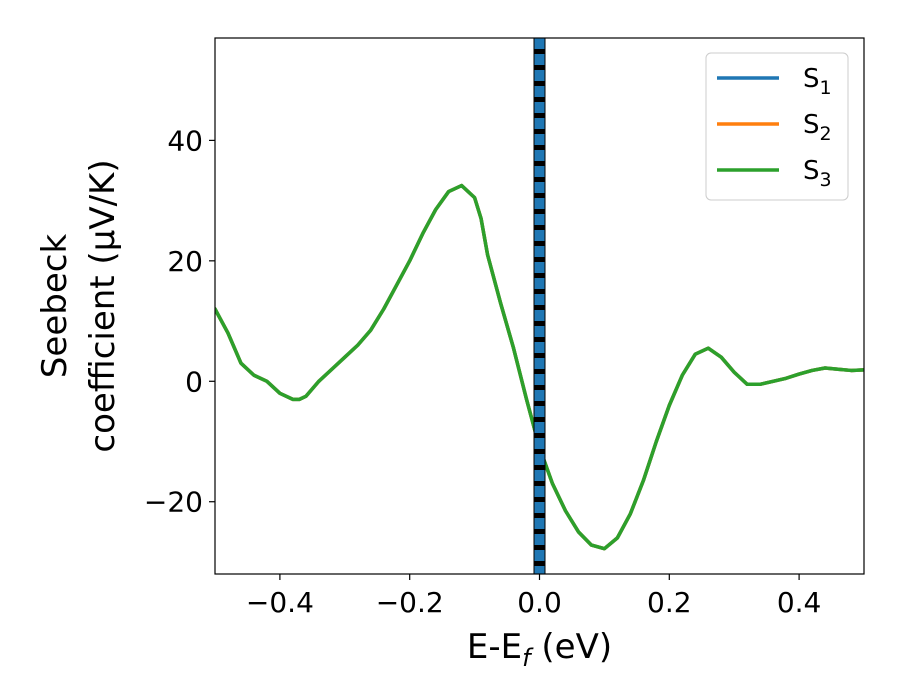  What do you see at coordinates (817, 127) in the screenshot?
I see `legend-label-s2: S2` at bounding box center [817, 127].